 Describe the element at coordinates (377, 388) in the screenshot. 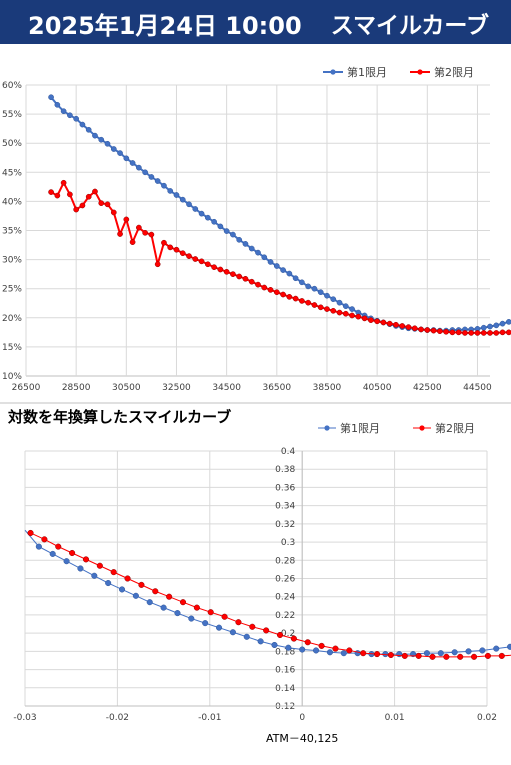

I see `x-tick-label: 40500` at that location.